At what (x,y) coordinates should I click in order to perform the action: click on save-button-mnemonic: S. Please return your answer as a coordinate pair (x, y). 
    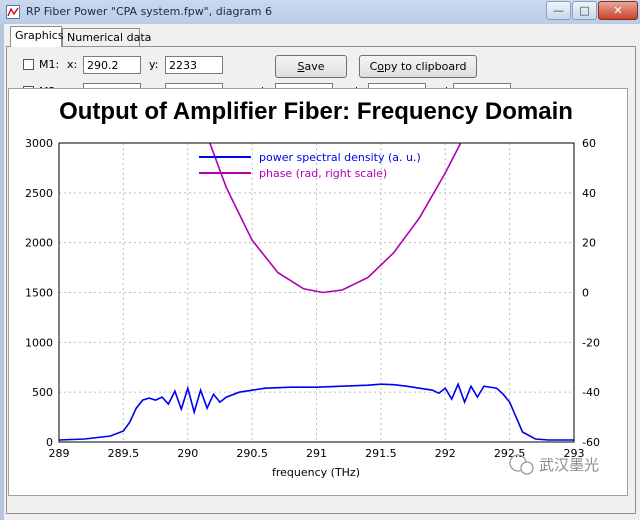
    Looking at the image, I should click on (301, 66).